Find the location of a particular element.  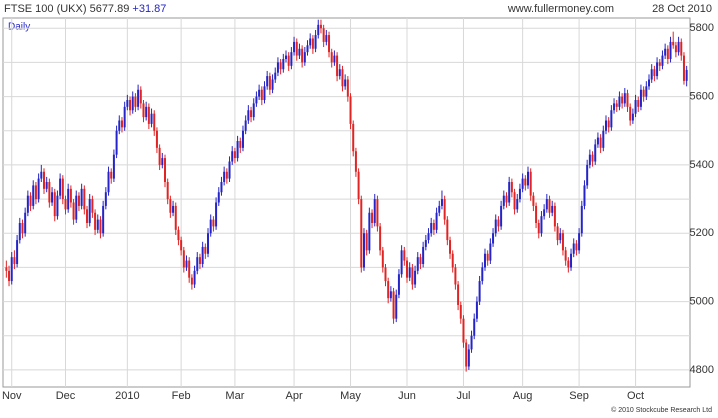

copyright: © 2010 Stockcube Research Ltd is located at coordinates (661, 410).